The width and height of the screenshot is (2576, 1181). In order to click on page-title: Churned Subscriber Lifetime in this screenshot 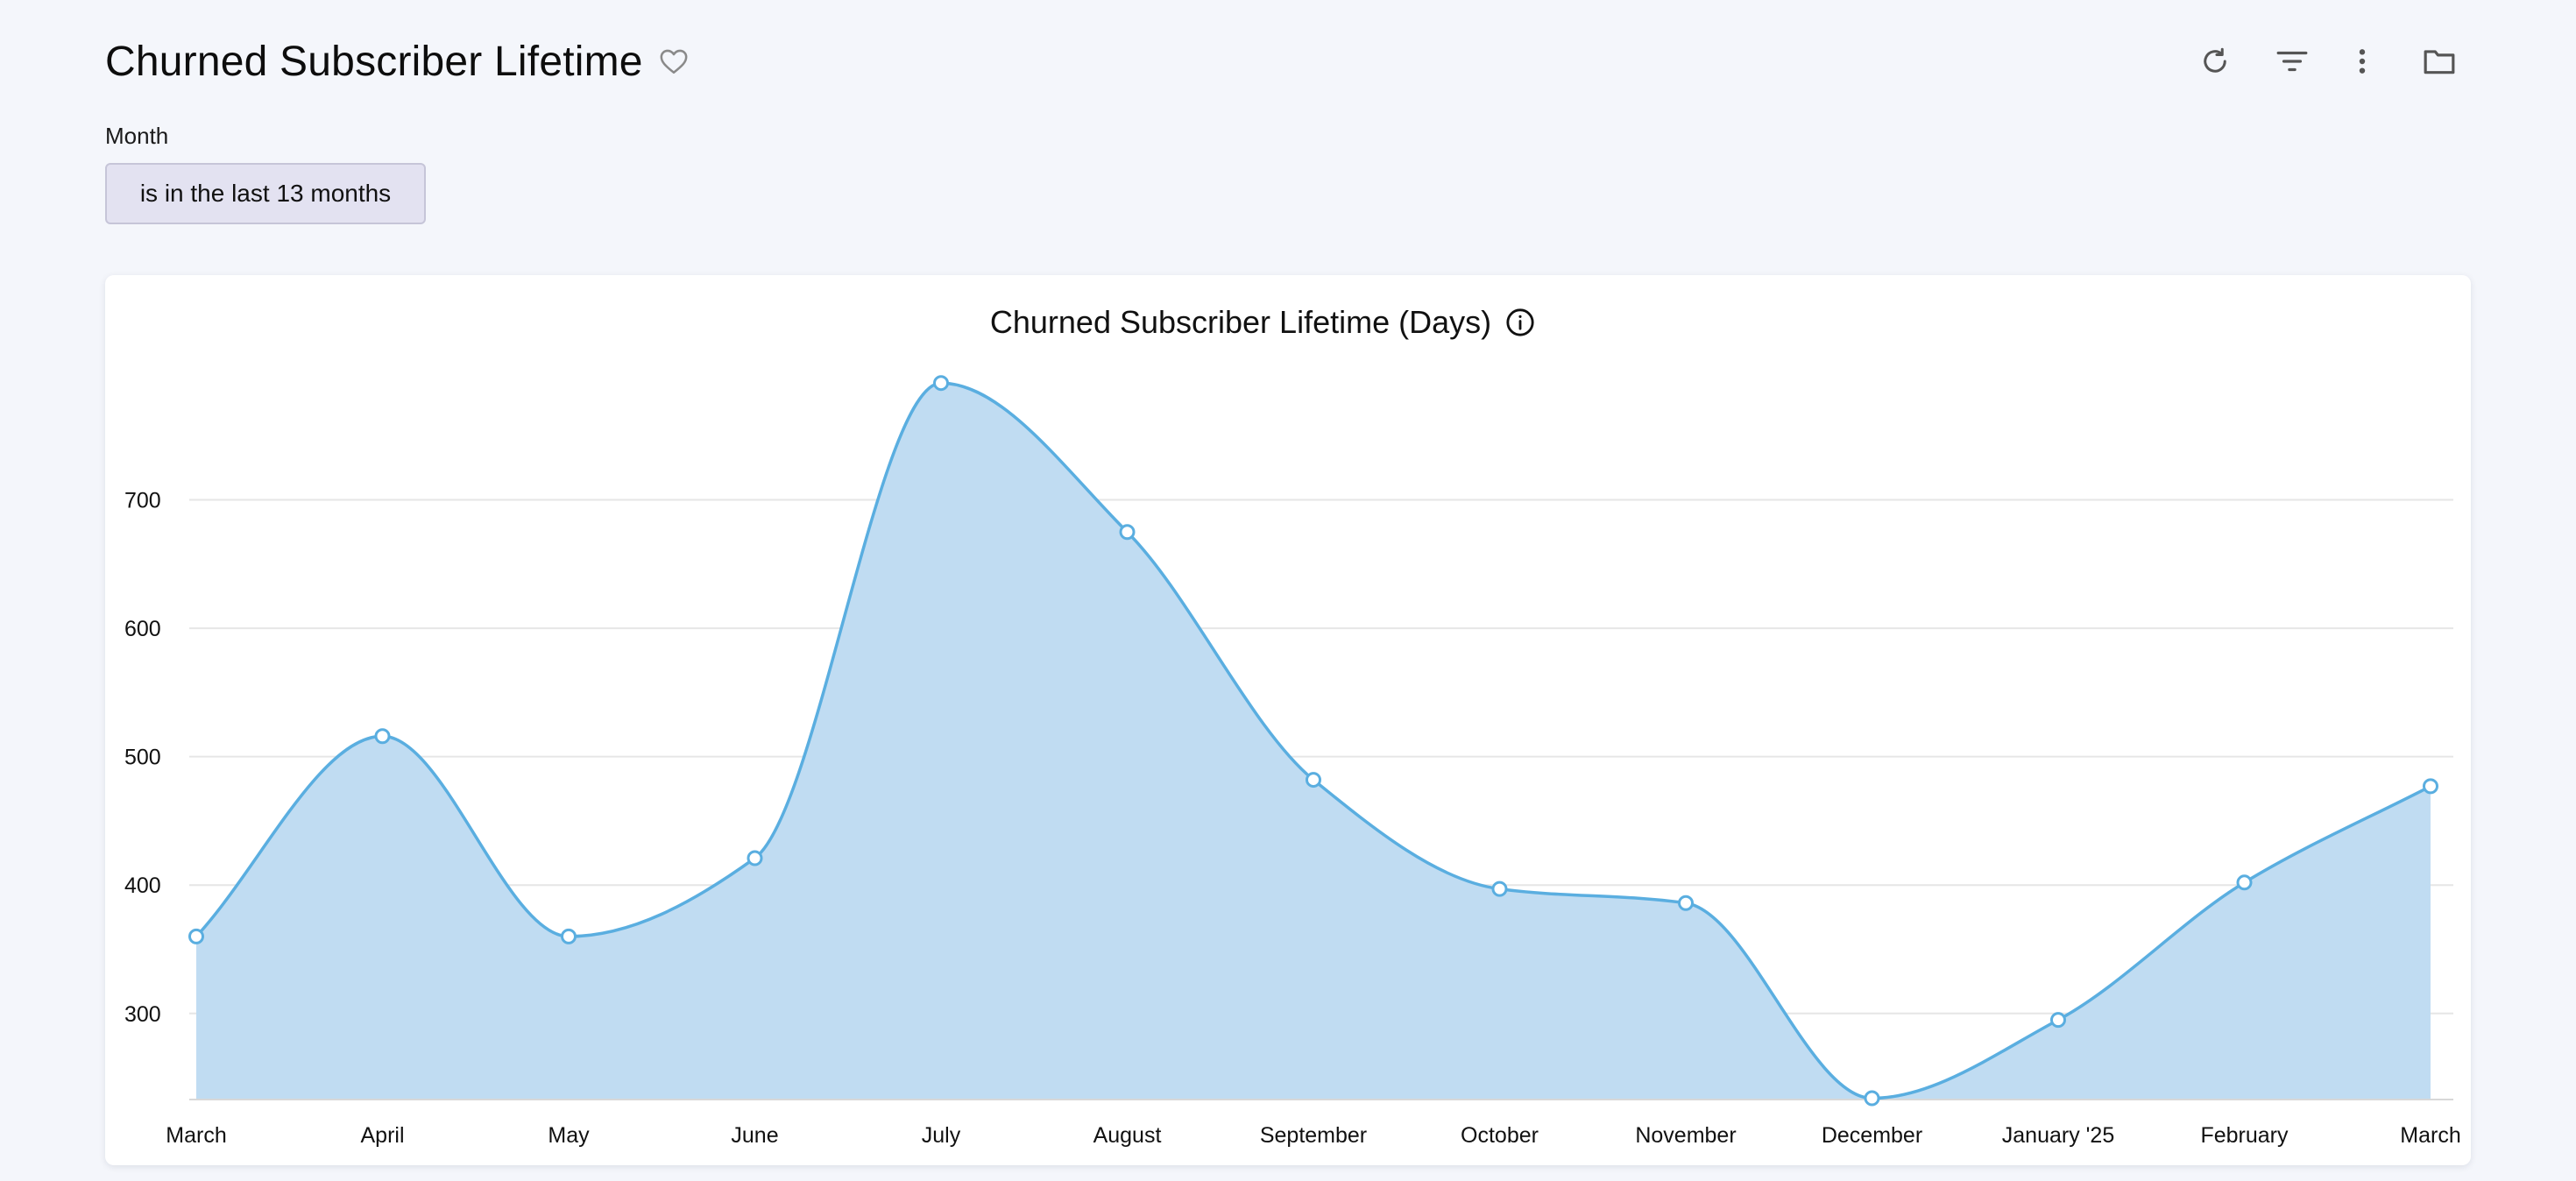, I will do `click(374, 61)`.